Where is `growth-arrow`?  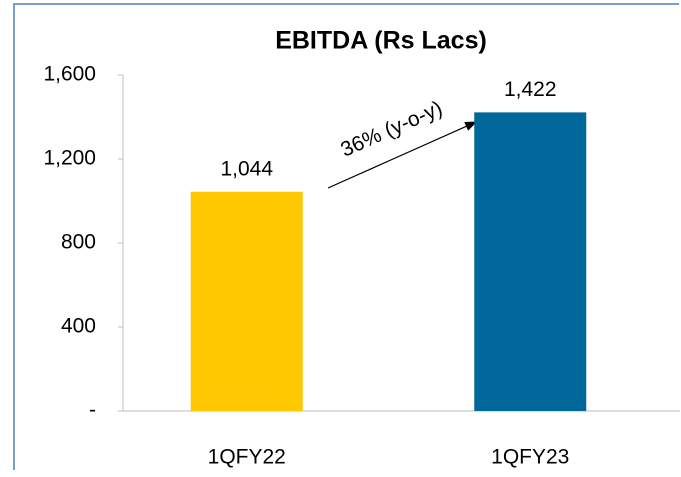 growth-arrow is located at coordinates (402, 155).